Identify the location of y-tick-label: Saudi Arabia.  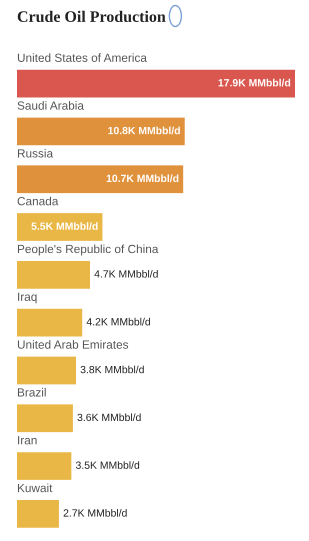
(51, 105).